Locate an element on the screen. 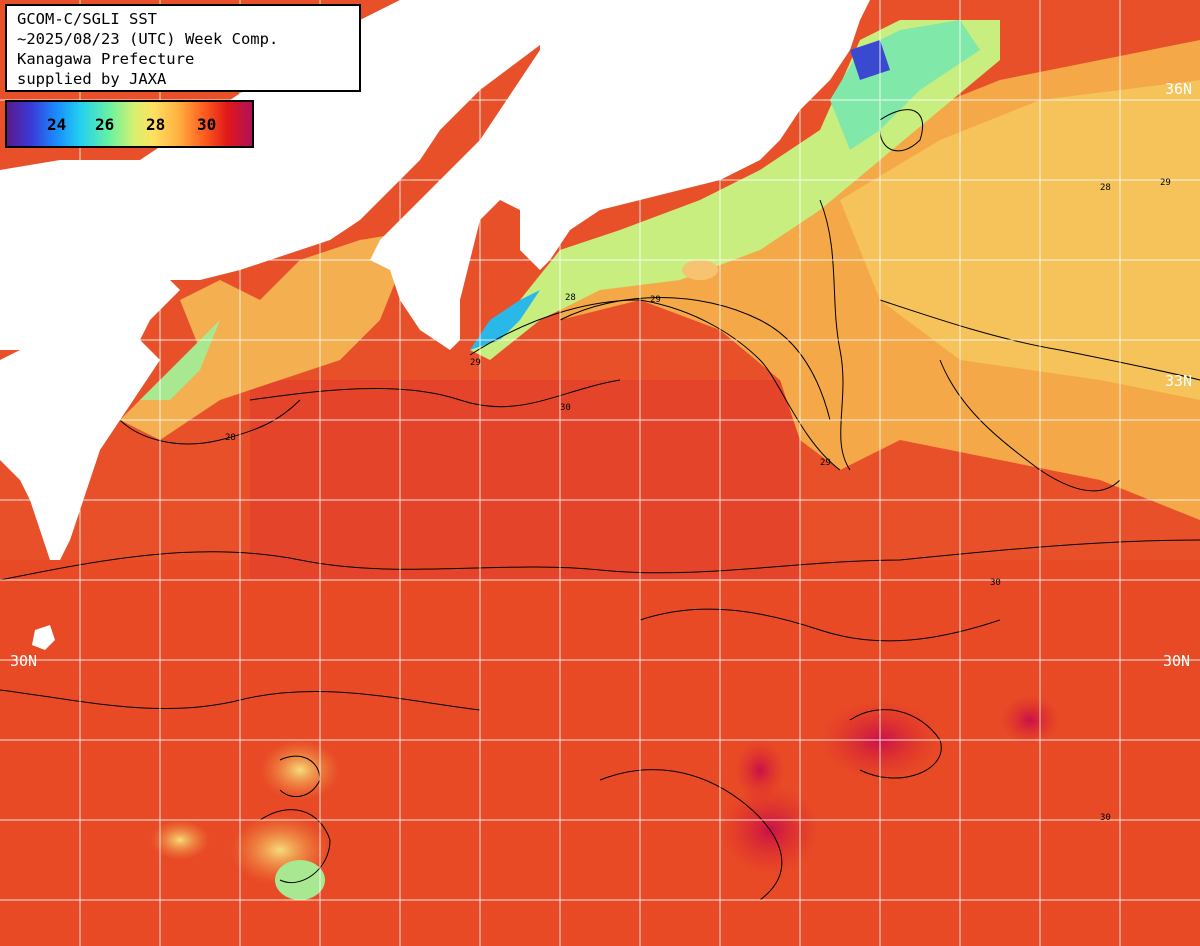 Image resolution: width=1200 pixels, height=946 pixels. legend-tick-28: 28 is located at coordinates (156, 124).